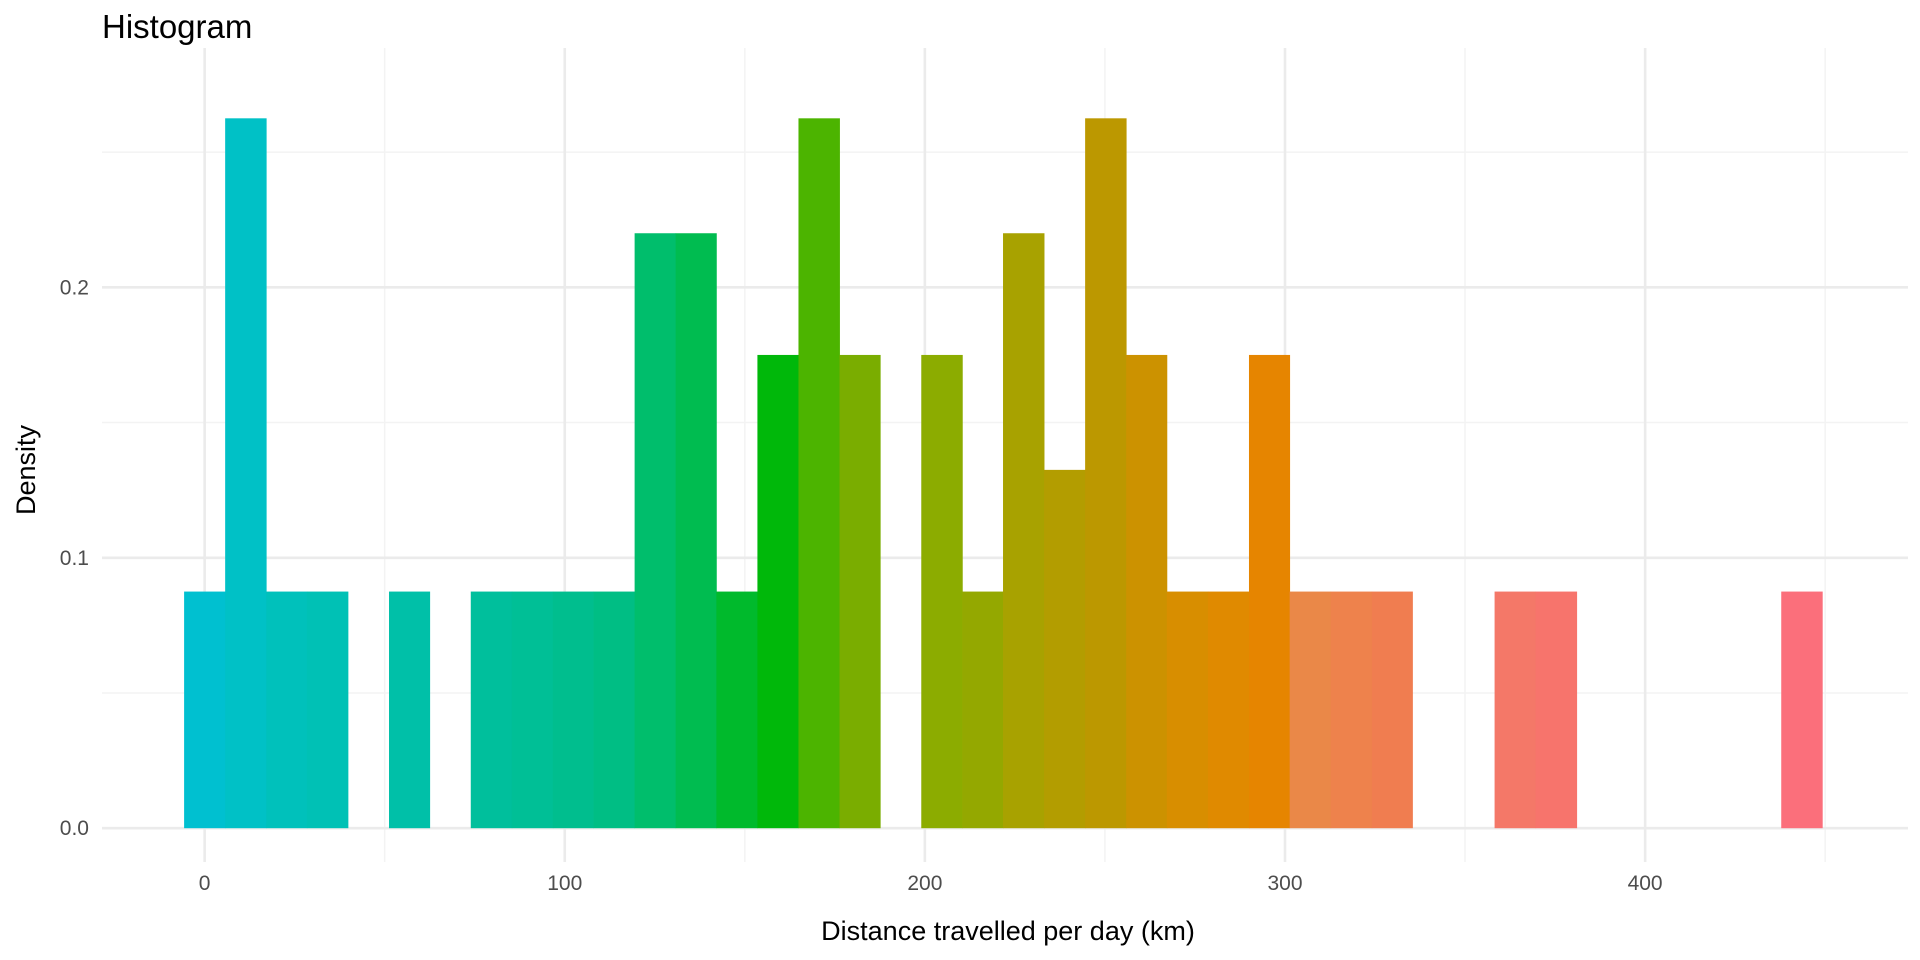 This screenshot has height=960, width=1920. Describe the element at coordinates (74, 287) in the screenshot. I see `y-tick-label-2: 0.2` at that location.